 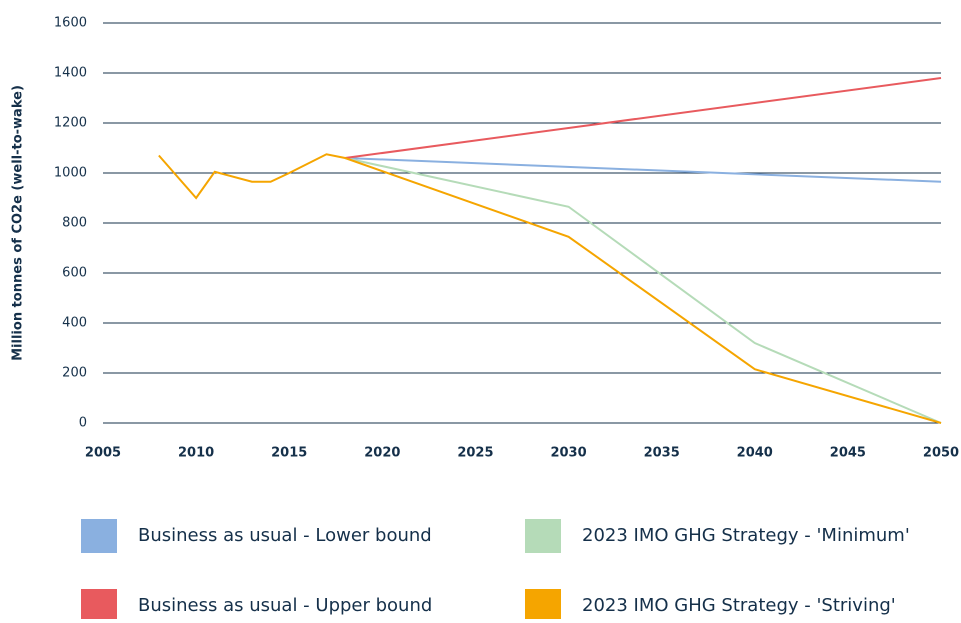 I want to click on legend-label: Business as usual - Upper bound, so click(x=285, y=605).